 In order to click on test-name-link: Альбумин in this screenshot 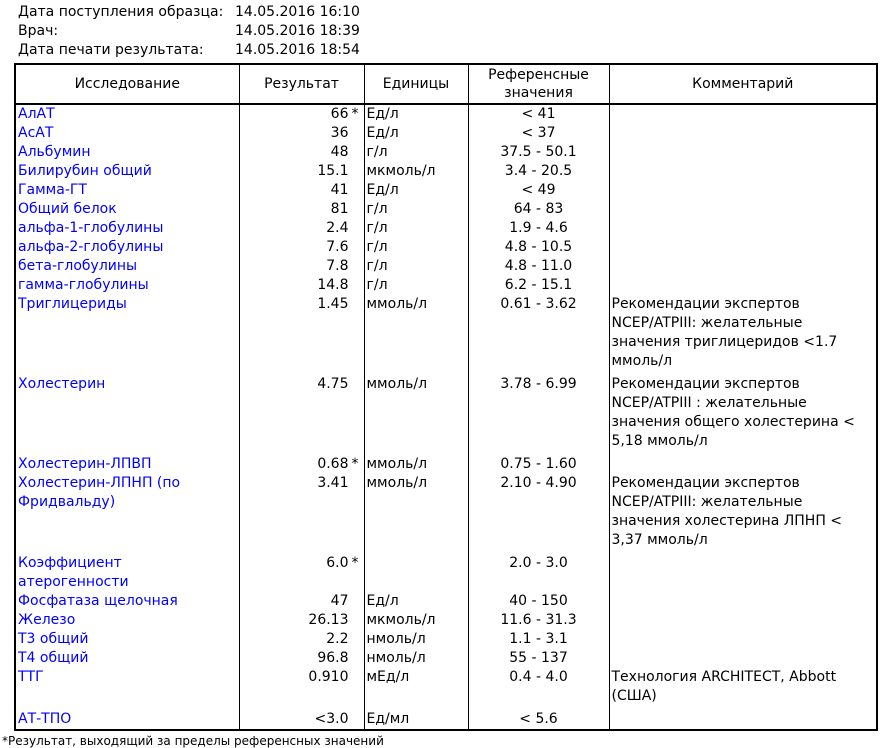, I will do `click(54, 152)`.